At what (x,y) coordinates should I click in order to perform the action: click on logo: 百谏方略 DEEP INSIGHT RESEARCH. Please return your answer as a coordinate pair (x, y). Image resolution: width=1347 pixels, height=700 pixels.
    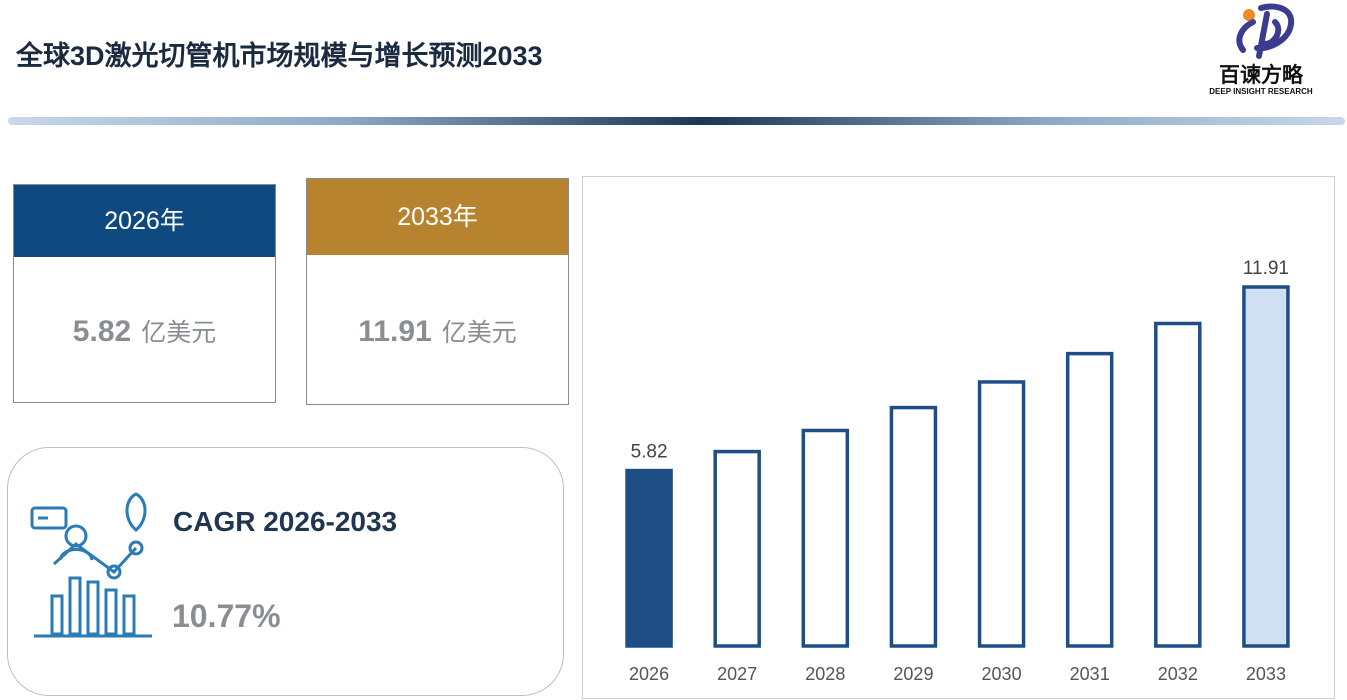
    Looking at the image, I should click on (1261, 49).